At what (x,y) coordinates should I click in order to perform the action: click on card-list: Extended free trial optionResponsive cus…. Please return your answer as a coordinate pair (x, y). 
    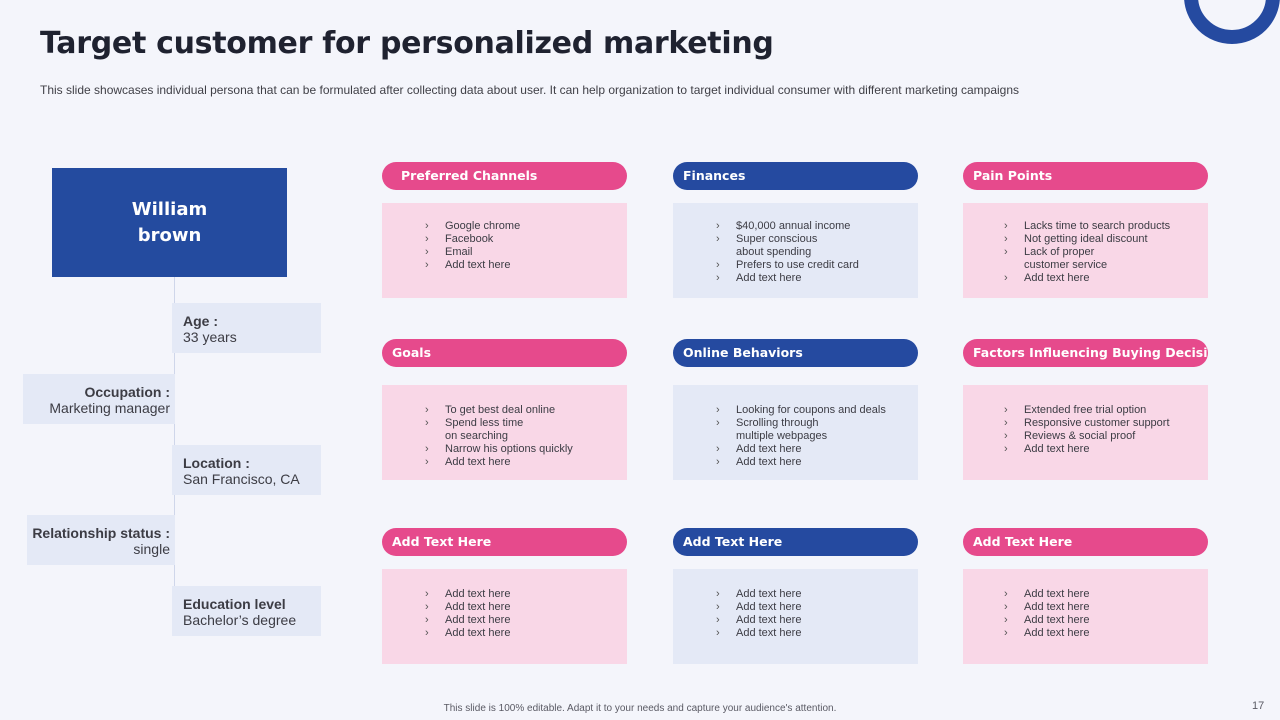
    Looking at the image, I should click on (1106, 430).